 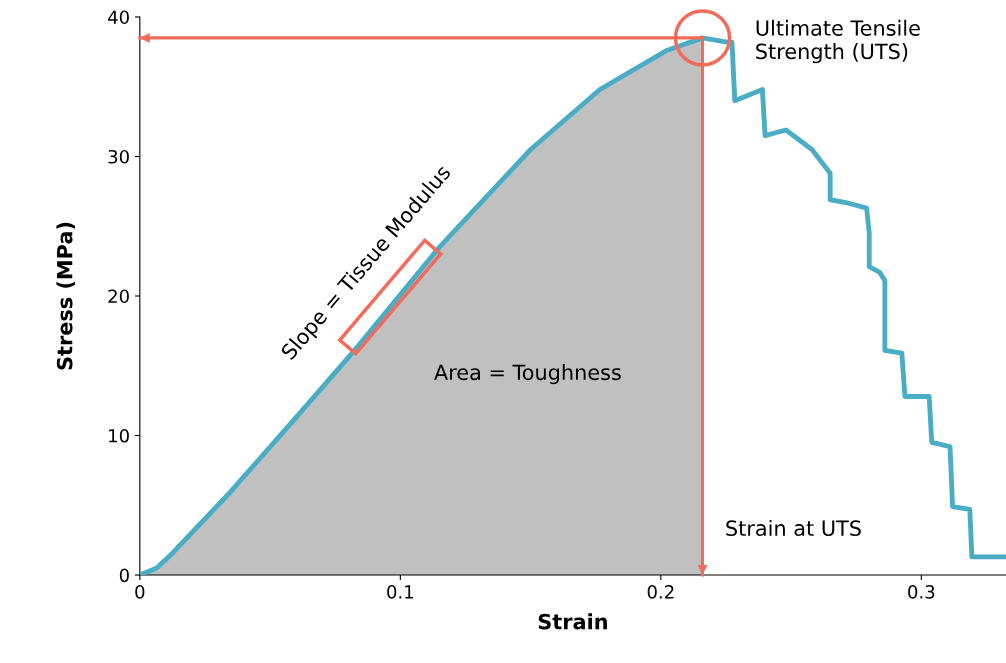 What do you see at coordinates (118, 17) in the screenshot?
I see `y-tick-label: 40` at bounding box center [118, 17].